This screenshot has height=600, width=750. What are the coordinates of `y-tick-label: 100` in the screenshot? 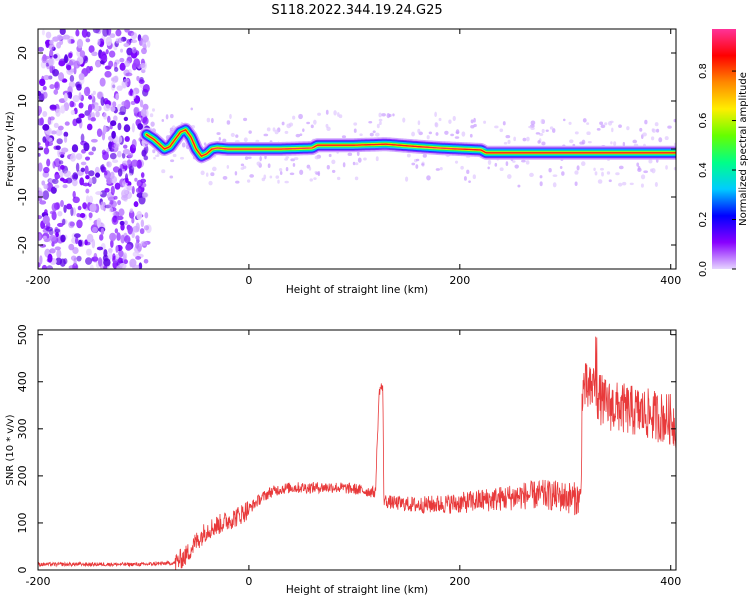 It's located at (22, 522).